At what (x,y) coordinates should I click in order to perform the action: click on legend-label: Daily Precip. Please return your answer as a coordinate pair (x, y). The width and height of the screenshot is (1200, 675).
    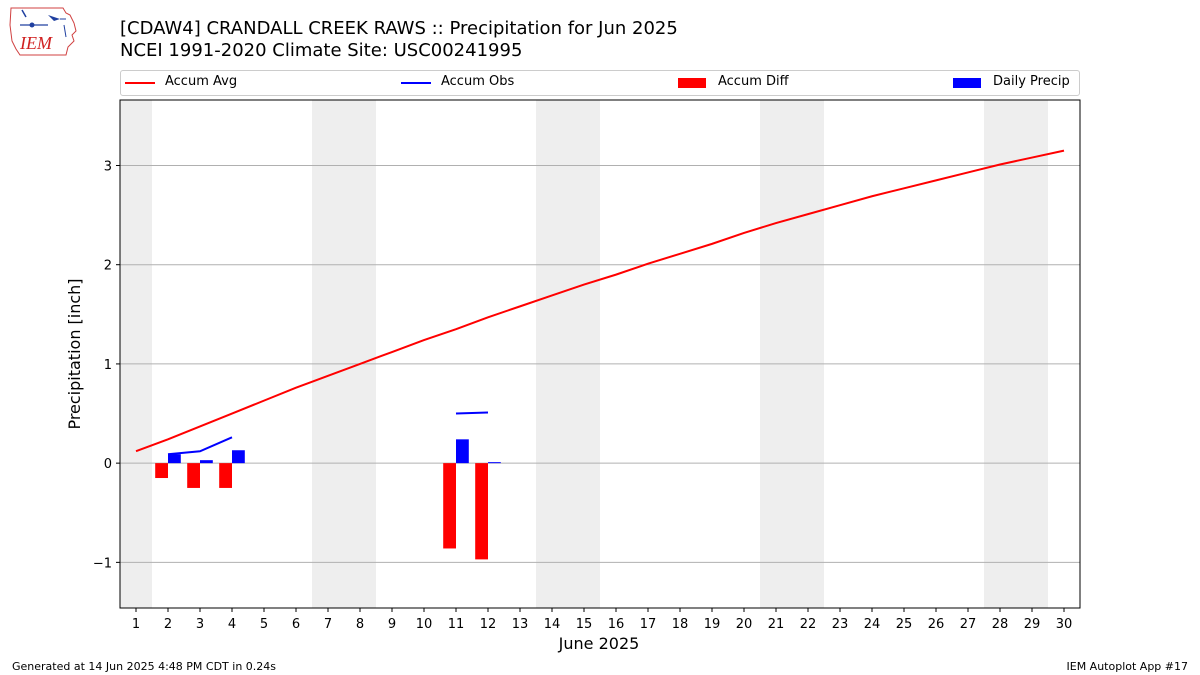
    Looking at the image, I should click on (1031, 81).